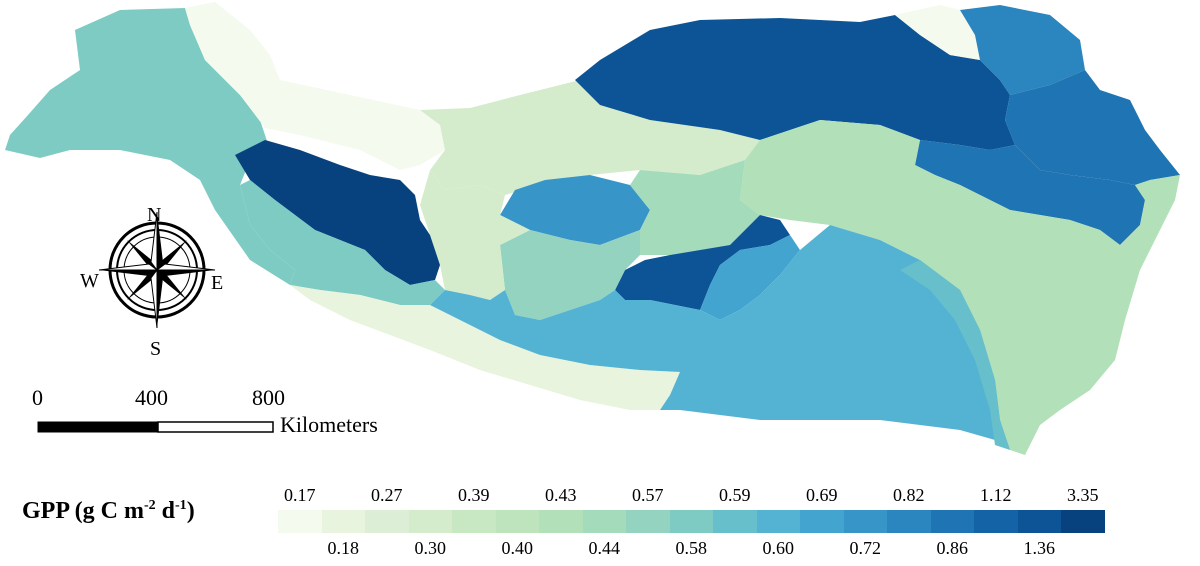 The width and height of the screenshot is (1200, 566). Describe the element at coordinates (89, 281) in the screenshot. I see `compass-west-label: W` at that location.